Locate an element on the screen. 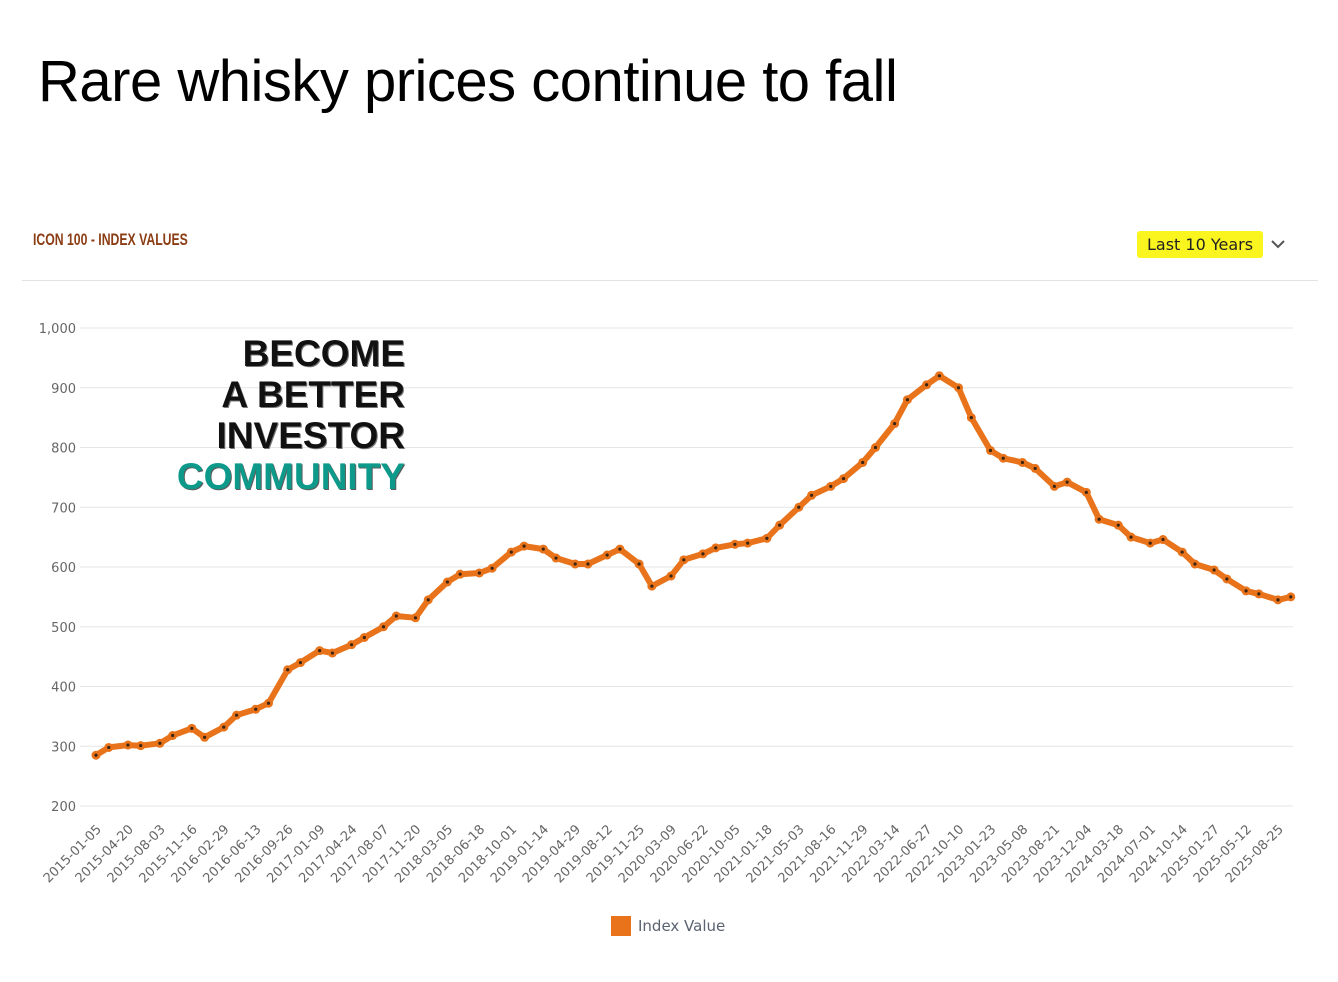 This screenshot has height=982, width=1338. promo-line-4: COMMUNITY is located at coordinates (290, 476).